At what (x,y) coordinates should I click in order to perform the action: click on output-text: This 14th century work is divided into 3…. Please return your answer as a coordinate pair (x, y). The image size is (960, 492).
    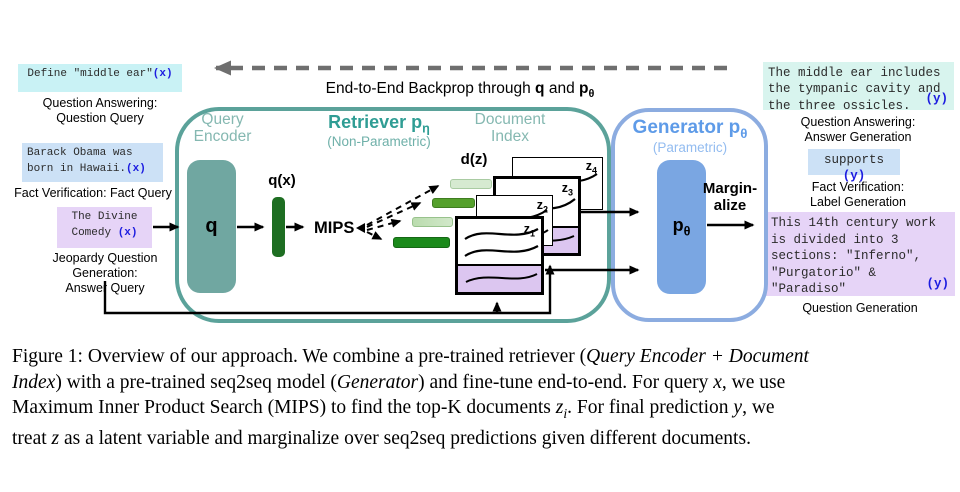
    Looking at the image, I should click on (854, 256).